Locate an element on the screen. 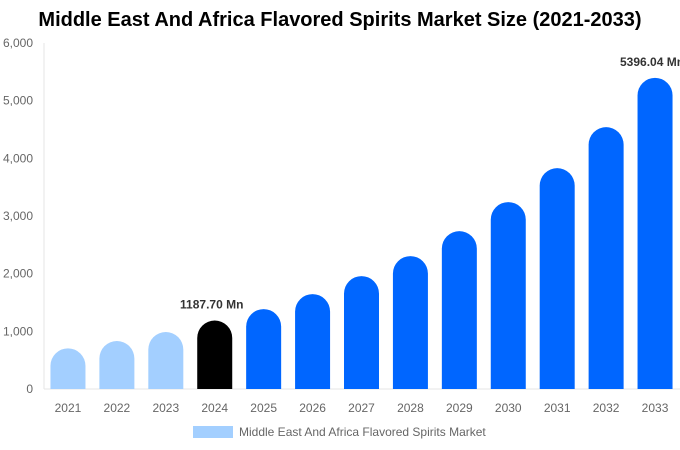 Image resolution: width=680 pixels, height=450 pixels. x-tick-label: 2028 is located at coordinates (410, 408).